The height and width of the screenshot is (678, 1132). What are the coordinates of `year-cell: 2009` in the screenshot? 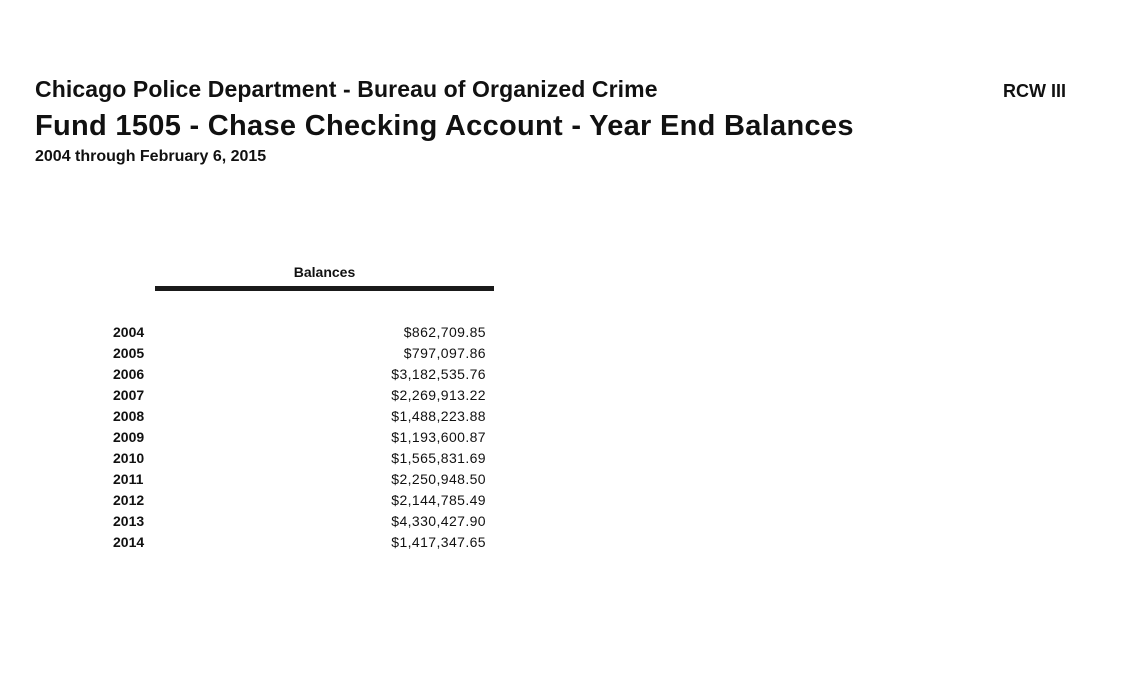 It's located at (129, 436).